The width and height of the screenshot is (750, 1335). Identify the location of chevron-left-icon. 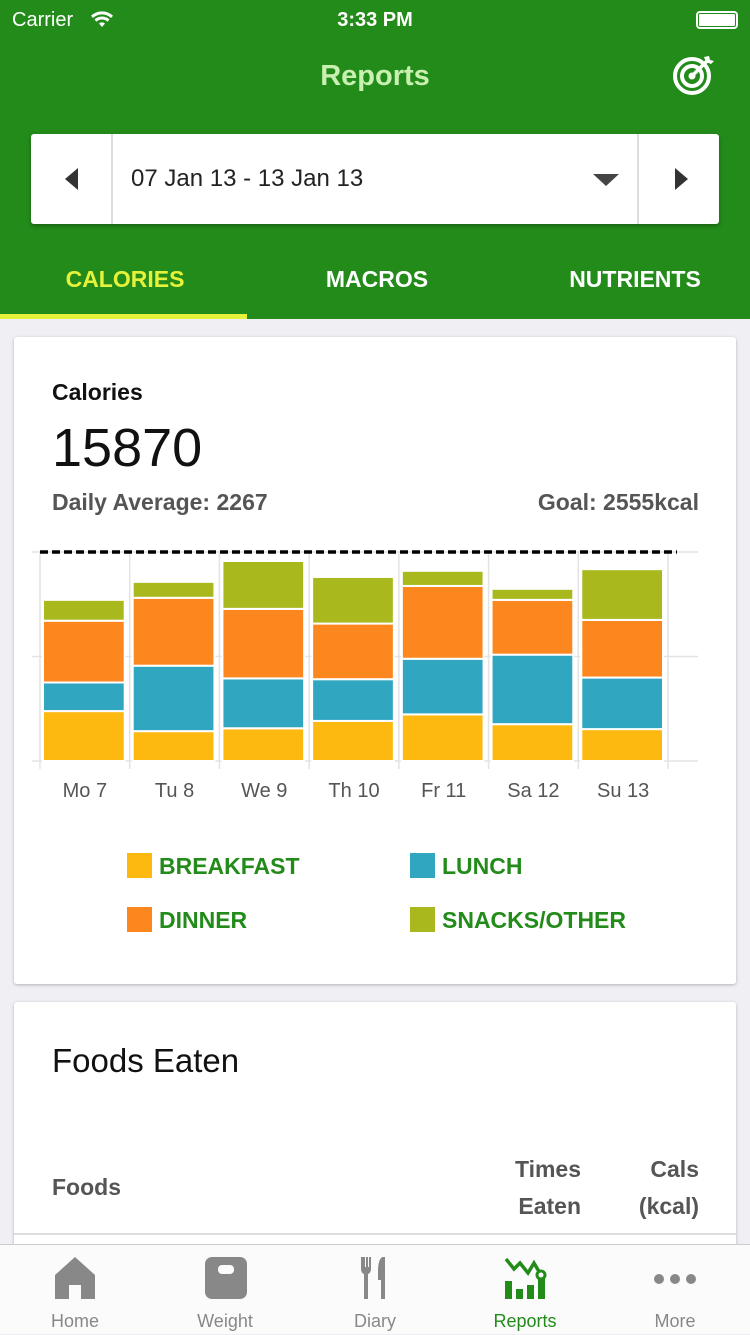
(71, 179).